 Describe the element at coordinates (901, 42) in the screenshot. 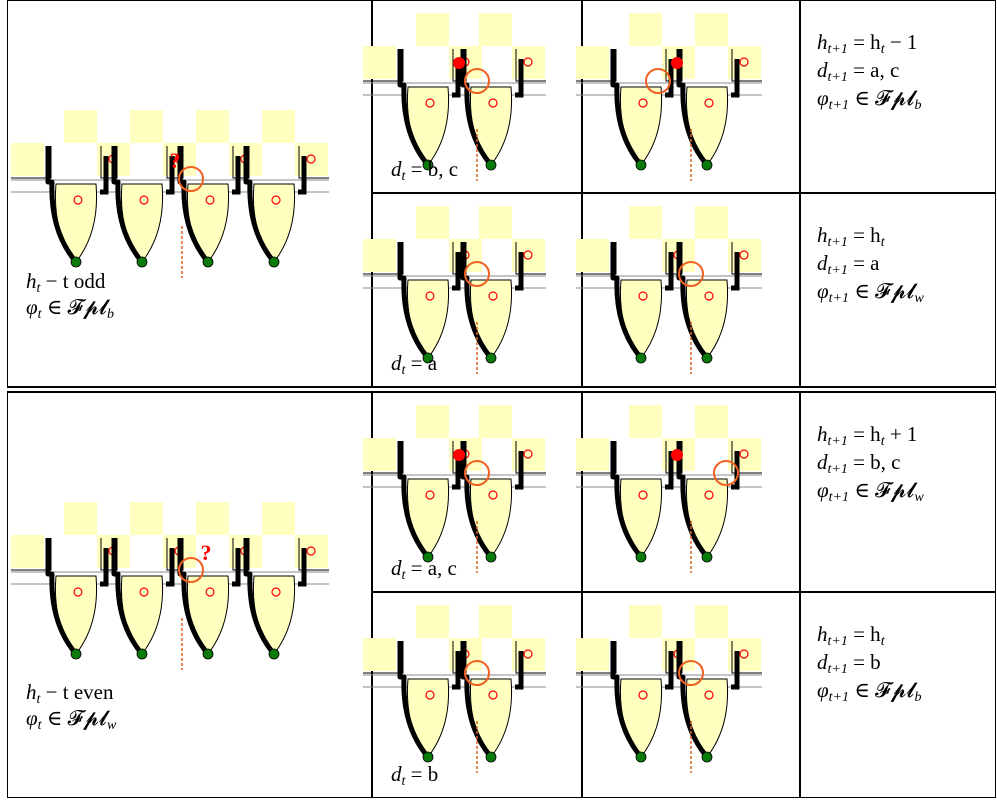

I see `math-text: − 1` at that location.